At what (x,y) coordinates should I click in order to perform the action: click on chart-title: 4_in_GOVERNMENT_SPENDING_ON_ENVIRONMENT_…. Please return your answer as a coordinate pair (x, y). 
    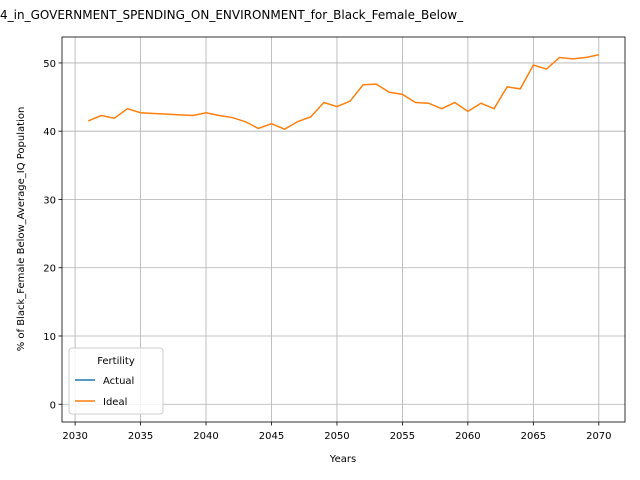
    Looking at the image, I should click on (232, 15).